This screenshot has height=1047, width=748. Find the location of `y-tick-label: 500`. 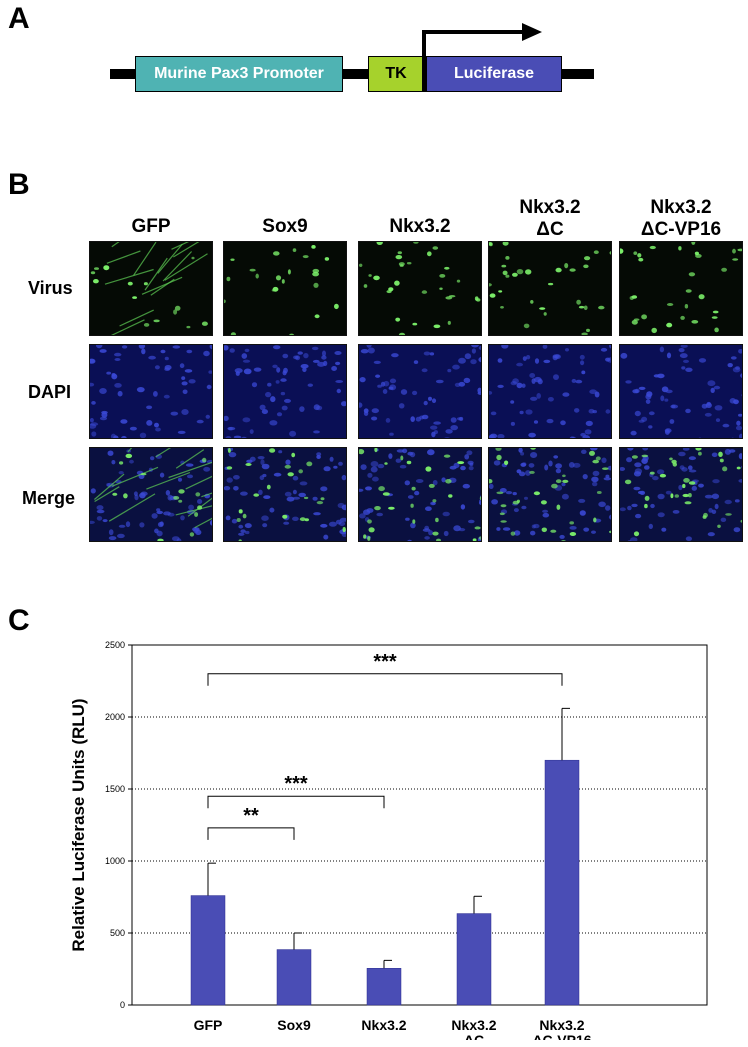

y-tick-label: 500 is located at coordinates (117, 933).